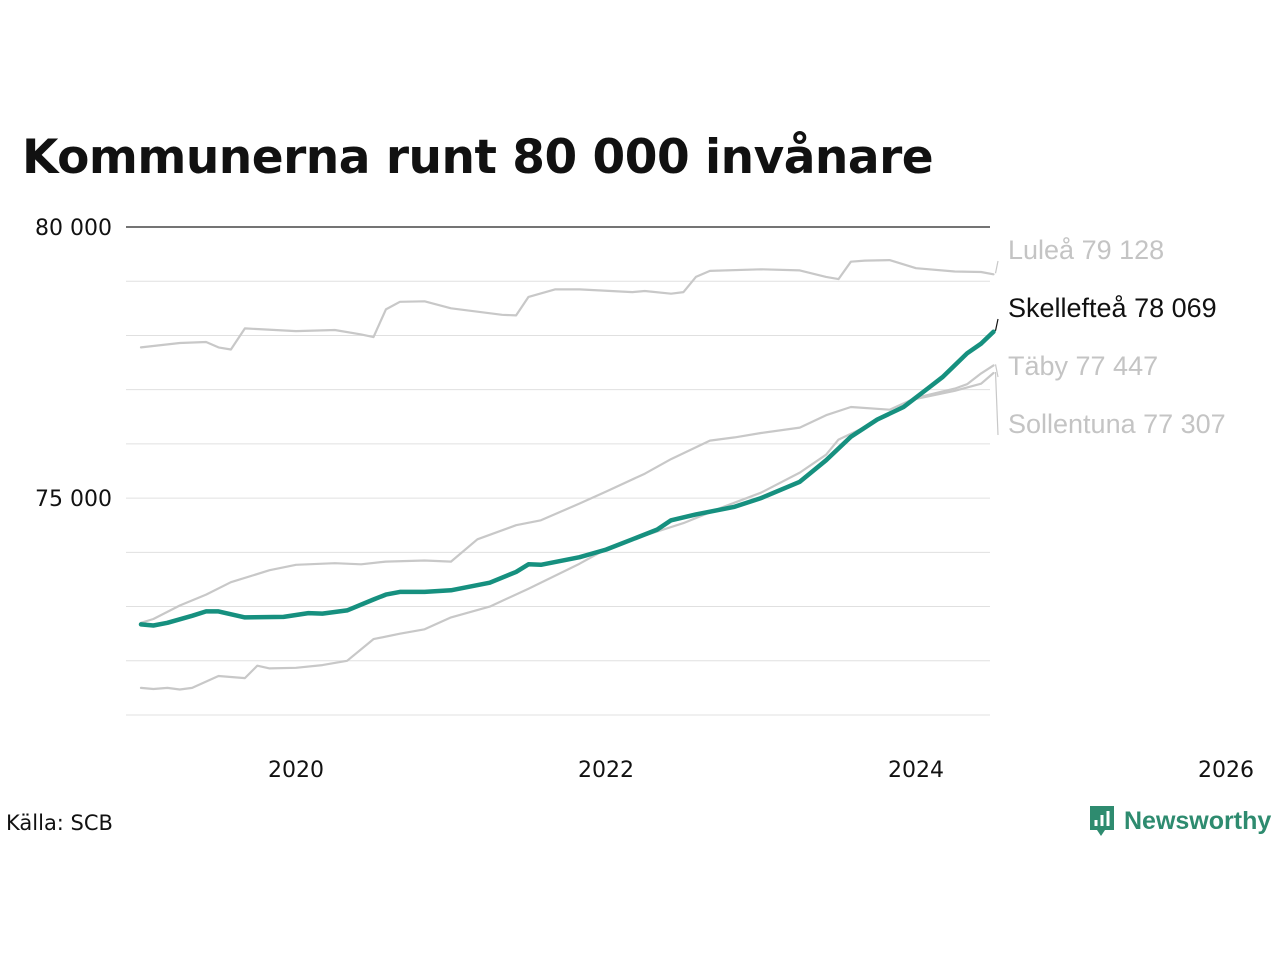 The height and width of the screenshot is (960, 1280). Describe the element at coordinates (1083, 366) in the screenshot. I see `series-label-taby: Täby 77 447` at that location.